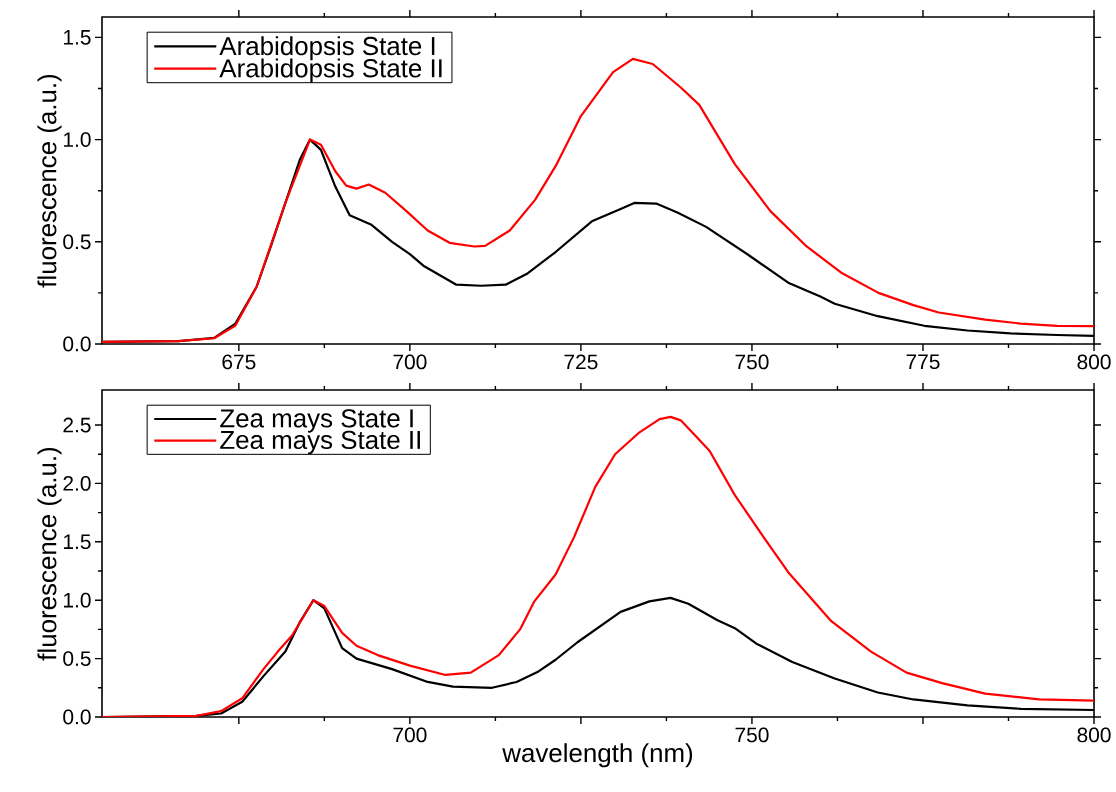 Image resolution: width=1116 pixels, height=792 pixels. Describe the element at coordinates (581, 362) in the screenshot. I see `x-tick-label: 725` at that location.